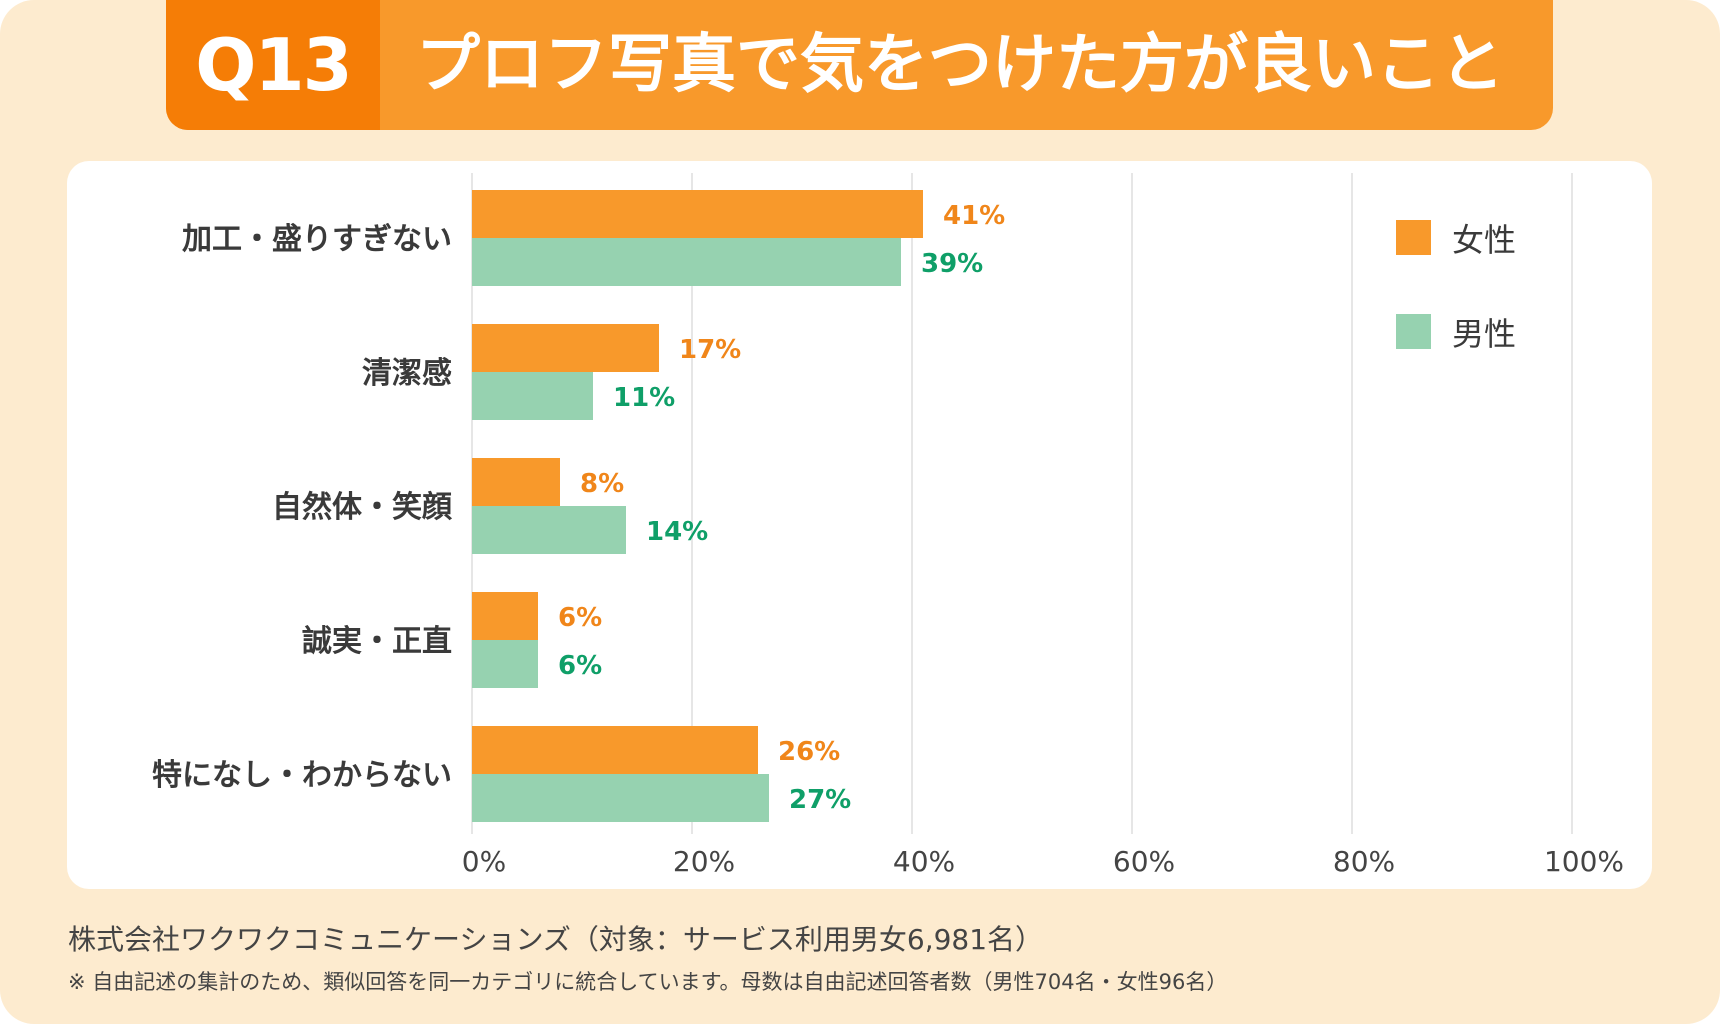 This screenshot has height=1024, width=1720. Describe the element at coordinates (484, 861) in the screenshot. I see `x-tick-label: 0%` at that location.